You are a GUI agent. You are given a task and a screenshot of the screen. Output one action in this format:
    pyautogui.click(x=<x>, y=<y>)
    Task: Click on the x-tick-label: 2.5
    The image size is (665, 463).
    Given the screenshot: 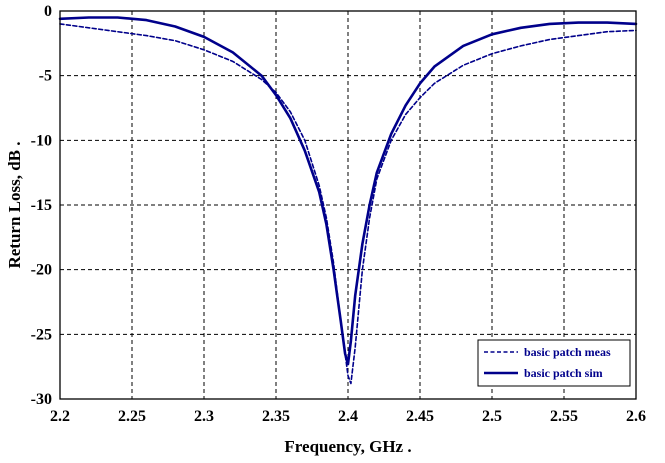 What is the action you would take?
    pyautogui.click(x=492, y=416)
    